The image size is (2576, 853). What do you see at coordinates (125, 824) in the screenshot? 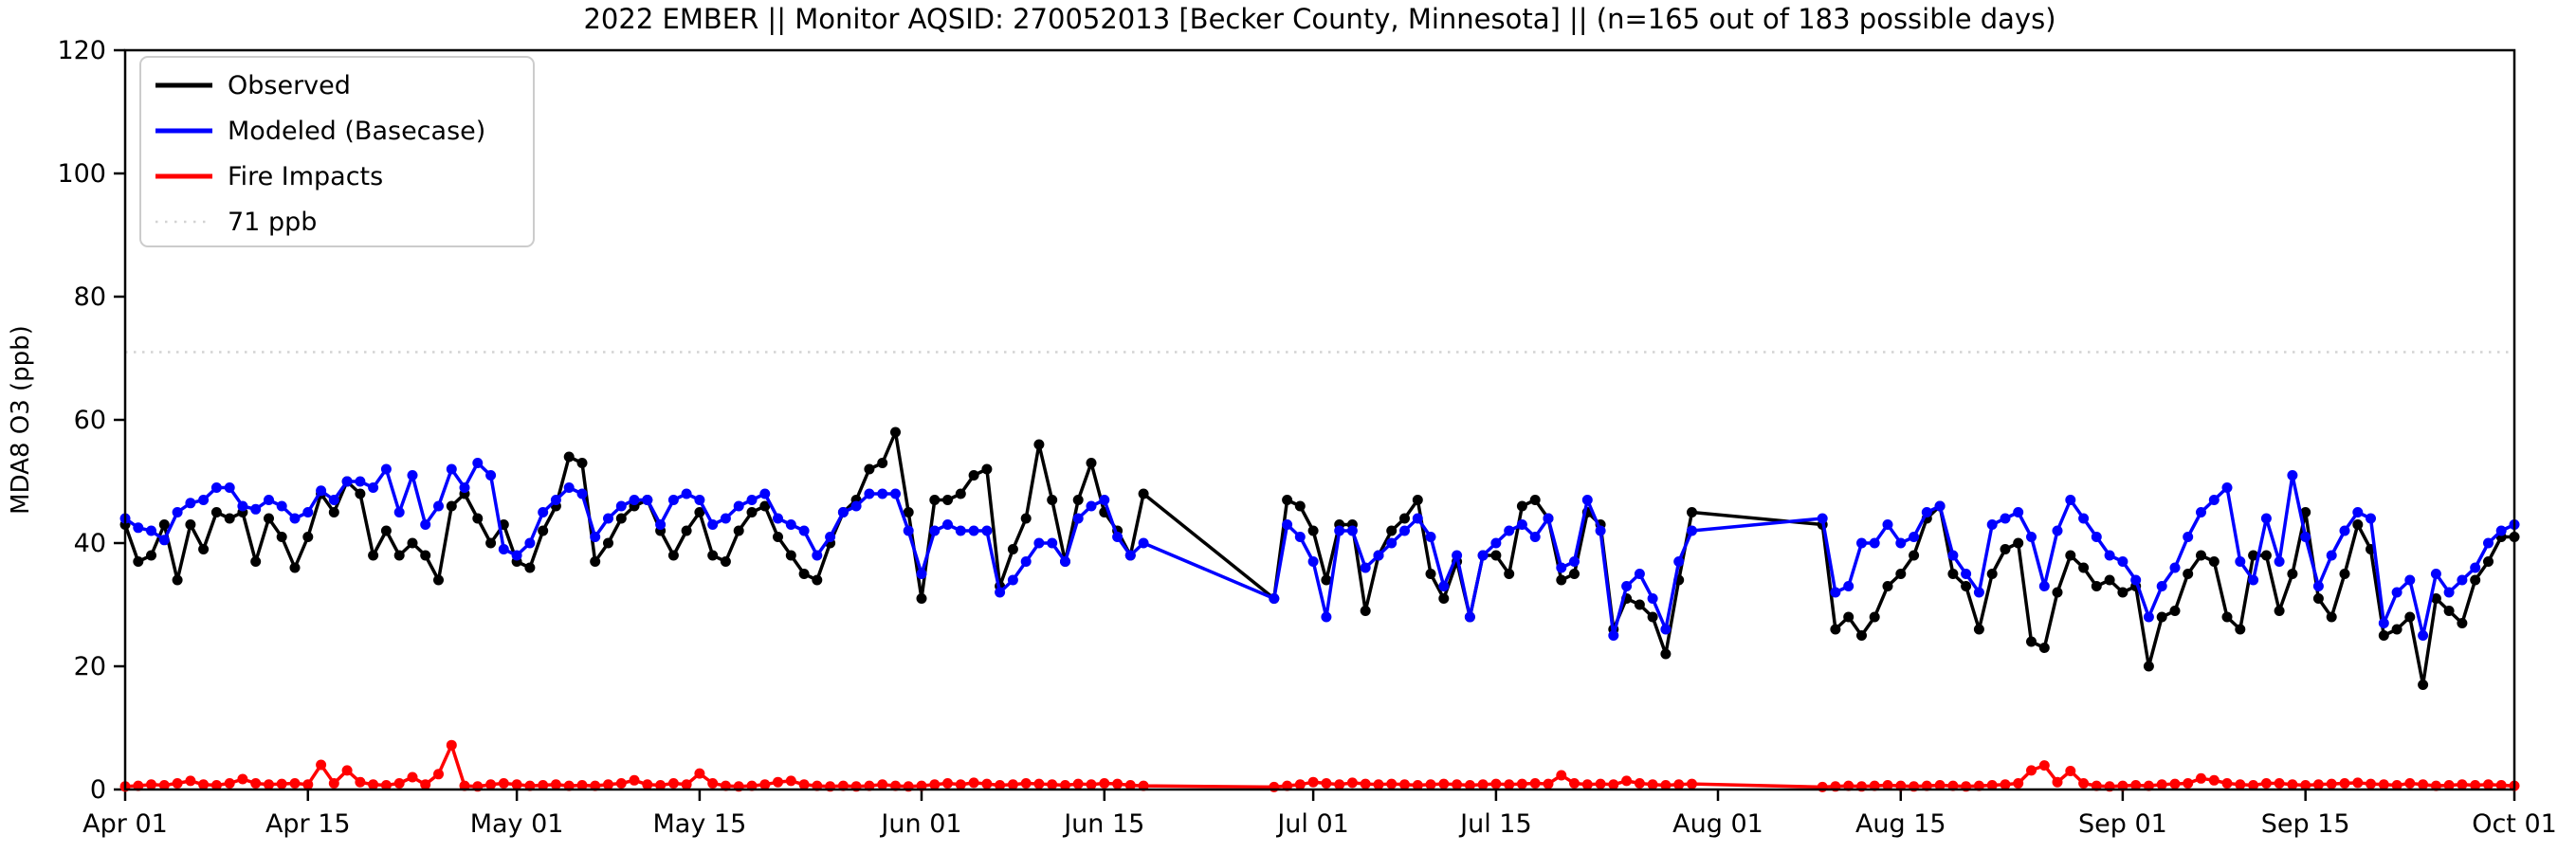
I see `x-tick-label: Apr 01` at bounding box center [125, 824].